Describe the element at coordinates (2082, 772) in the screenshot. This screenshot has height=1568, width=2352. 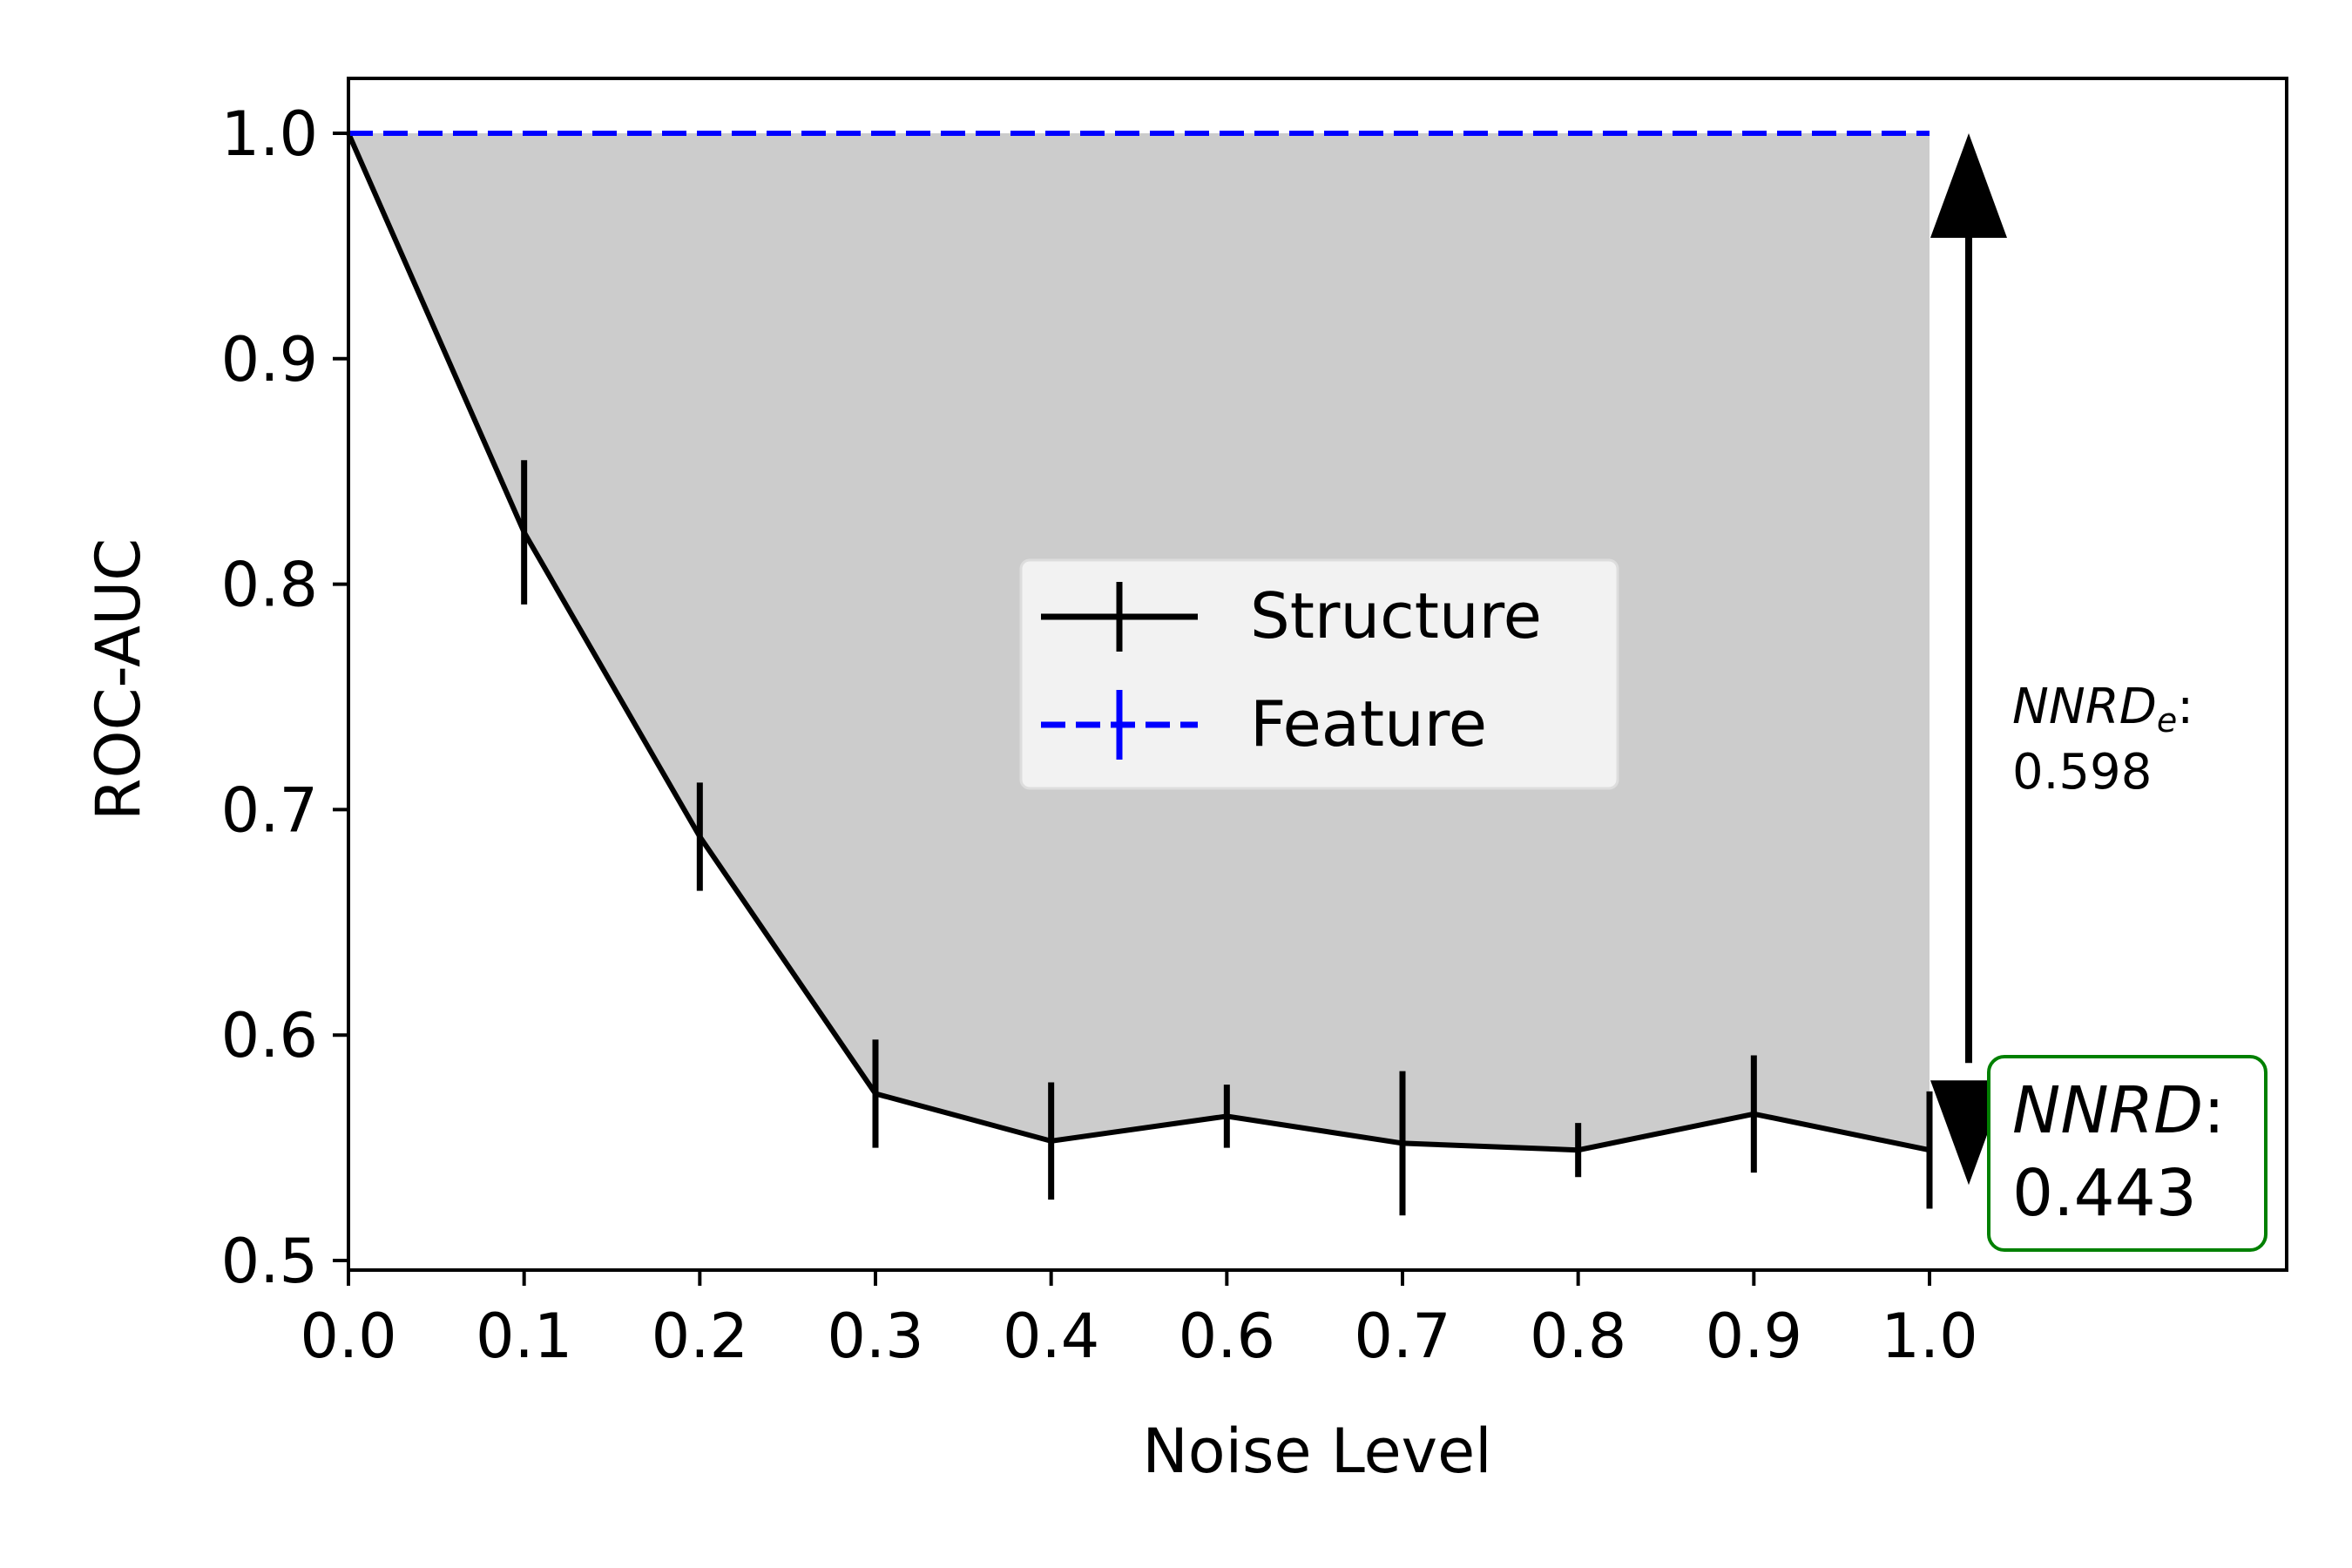
I see `nnrd-e-value: 0.598` at that location.